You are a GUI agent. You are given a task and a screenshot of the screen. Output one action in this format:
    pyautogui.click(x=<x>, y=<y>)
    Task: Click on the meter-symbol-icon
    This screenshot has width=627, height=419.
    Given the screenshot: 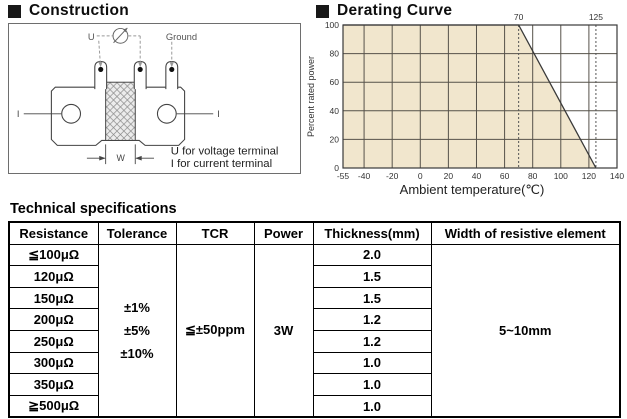 What is the action you would take?
    pyautogui.click(x=120, y=35)
    